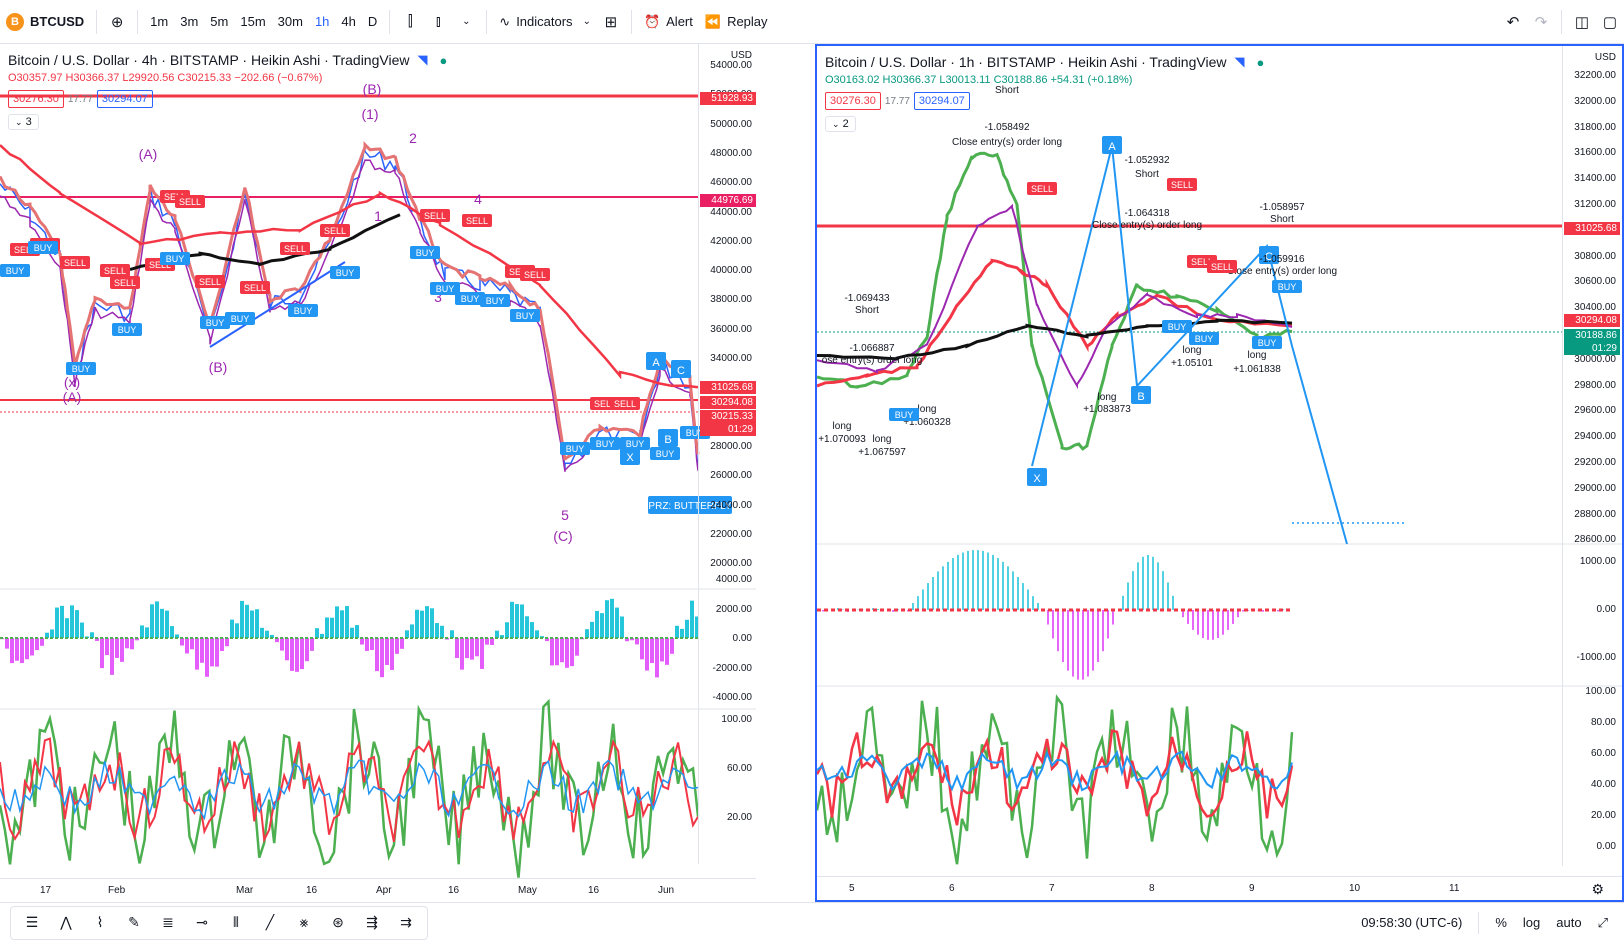 This screenshot has height=942, width=1624. I want to click on indicators-icon: ∿, so click(505, 21).